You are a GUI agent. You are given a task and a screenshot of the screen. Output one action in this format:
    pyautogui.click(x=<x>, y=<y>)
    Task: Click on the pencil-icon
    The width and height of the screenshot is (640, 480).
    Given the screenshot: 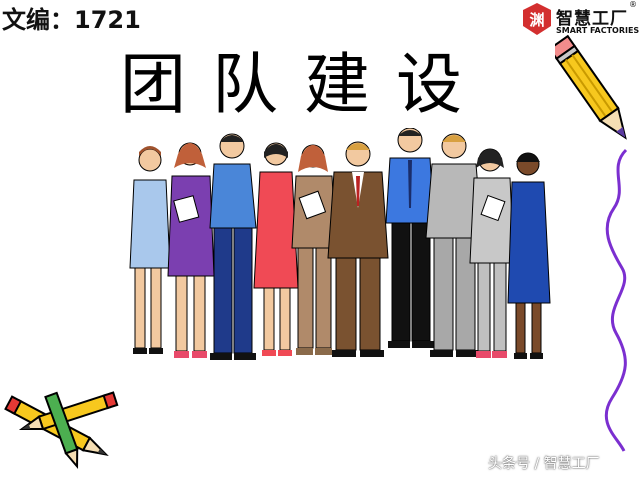 What is the action you would take?
    pyautogui.click(x=591, y=87)
    